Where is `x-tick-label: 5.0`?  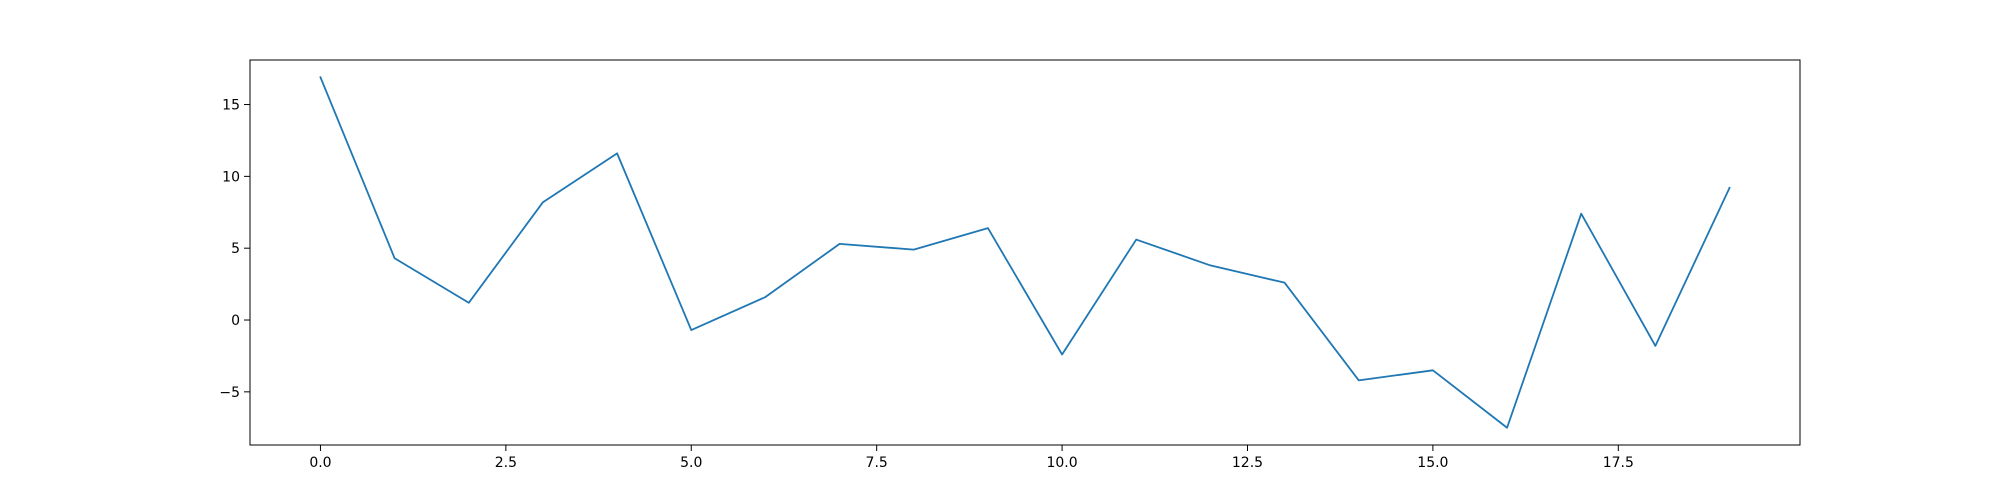
x-tick-label: 5.0 is located at coordinates (691, 463).